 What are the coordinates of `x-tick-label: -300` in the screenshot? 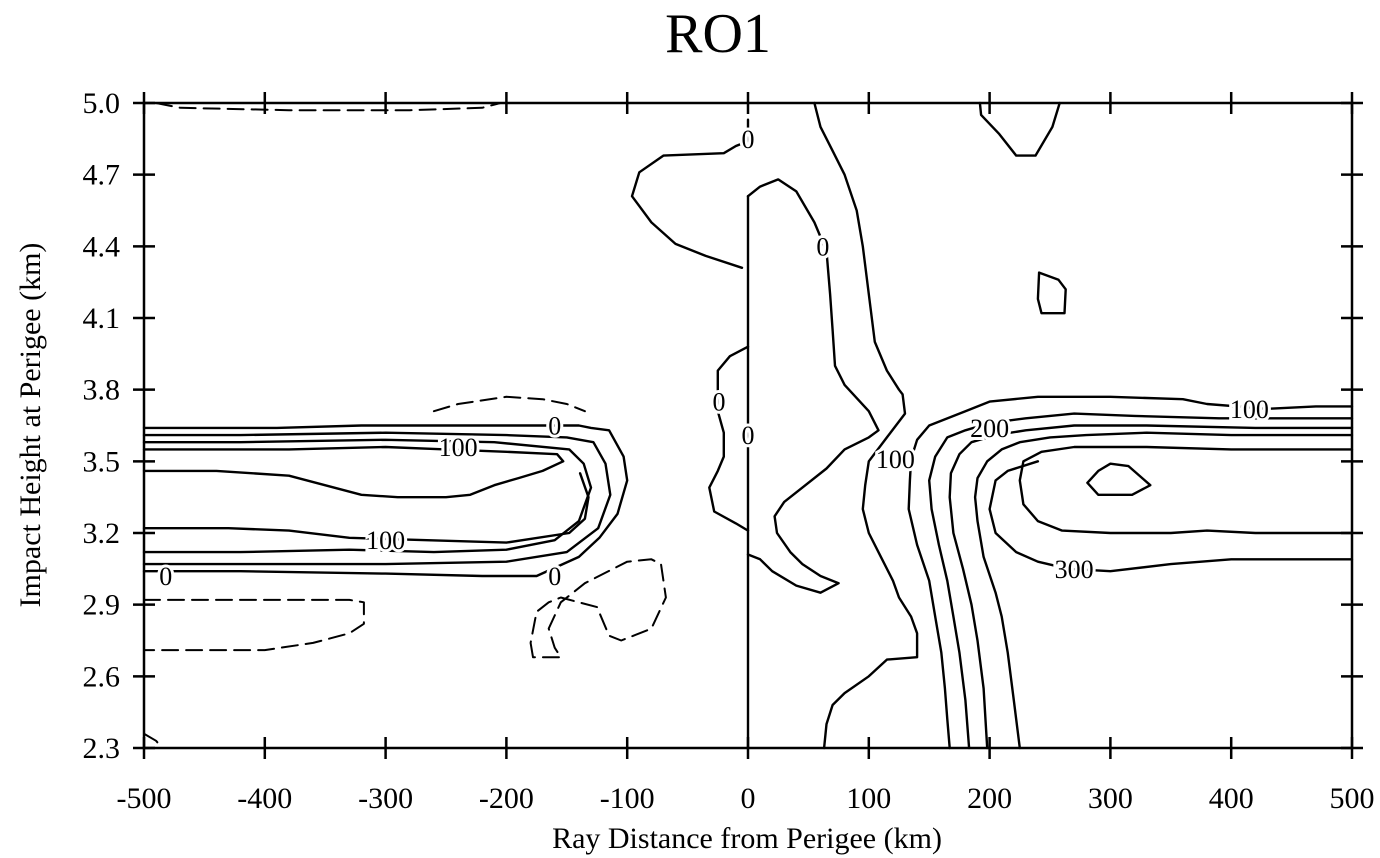 It's located at (385, 798).